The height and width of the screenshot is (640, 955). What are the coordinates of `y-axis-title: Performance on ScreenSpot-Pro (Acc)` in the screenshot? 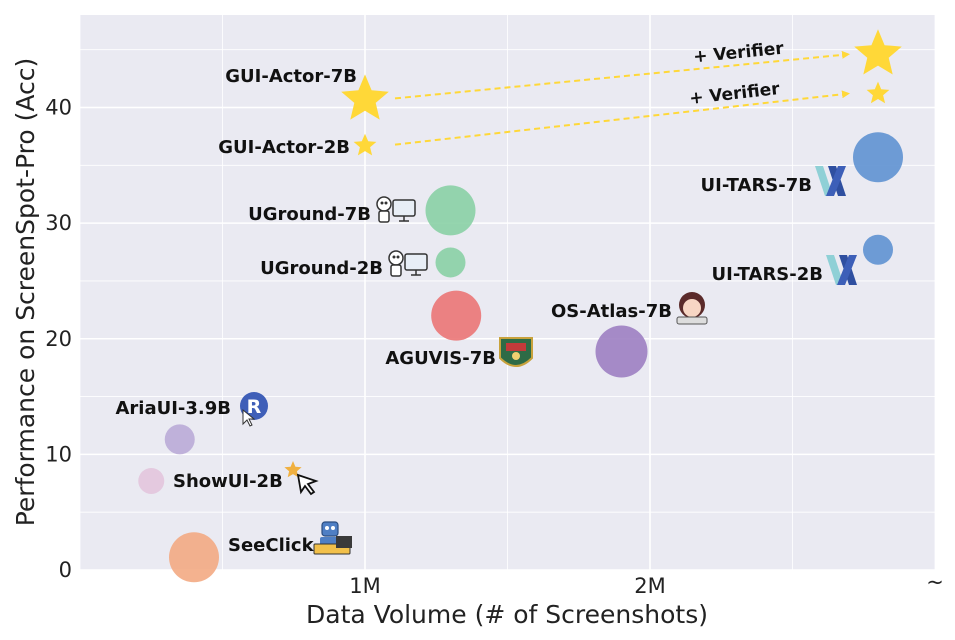 It's located at (25, 292).